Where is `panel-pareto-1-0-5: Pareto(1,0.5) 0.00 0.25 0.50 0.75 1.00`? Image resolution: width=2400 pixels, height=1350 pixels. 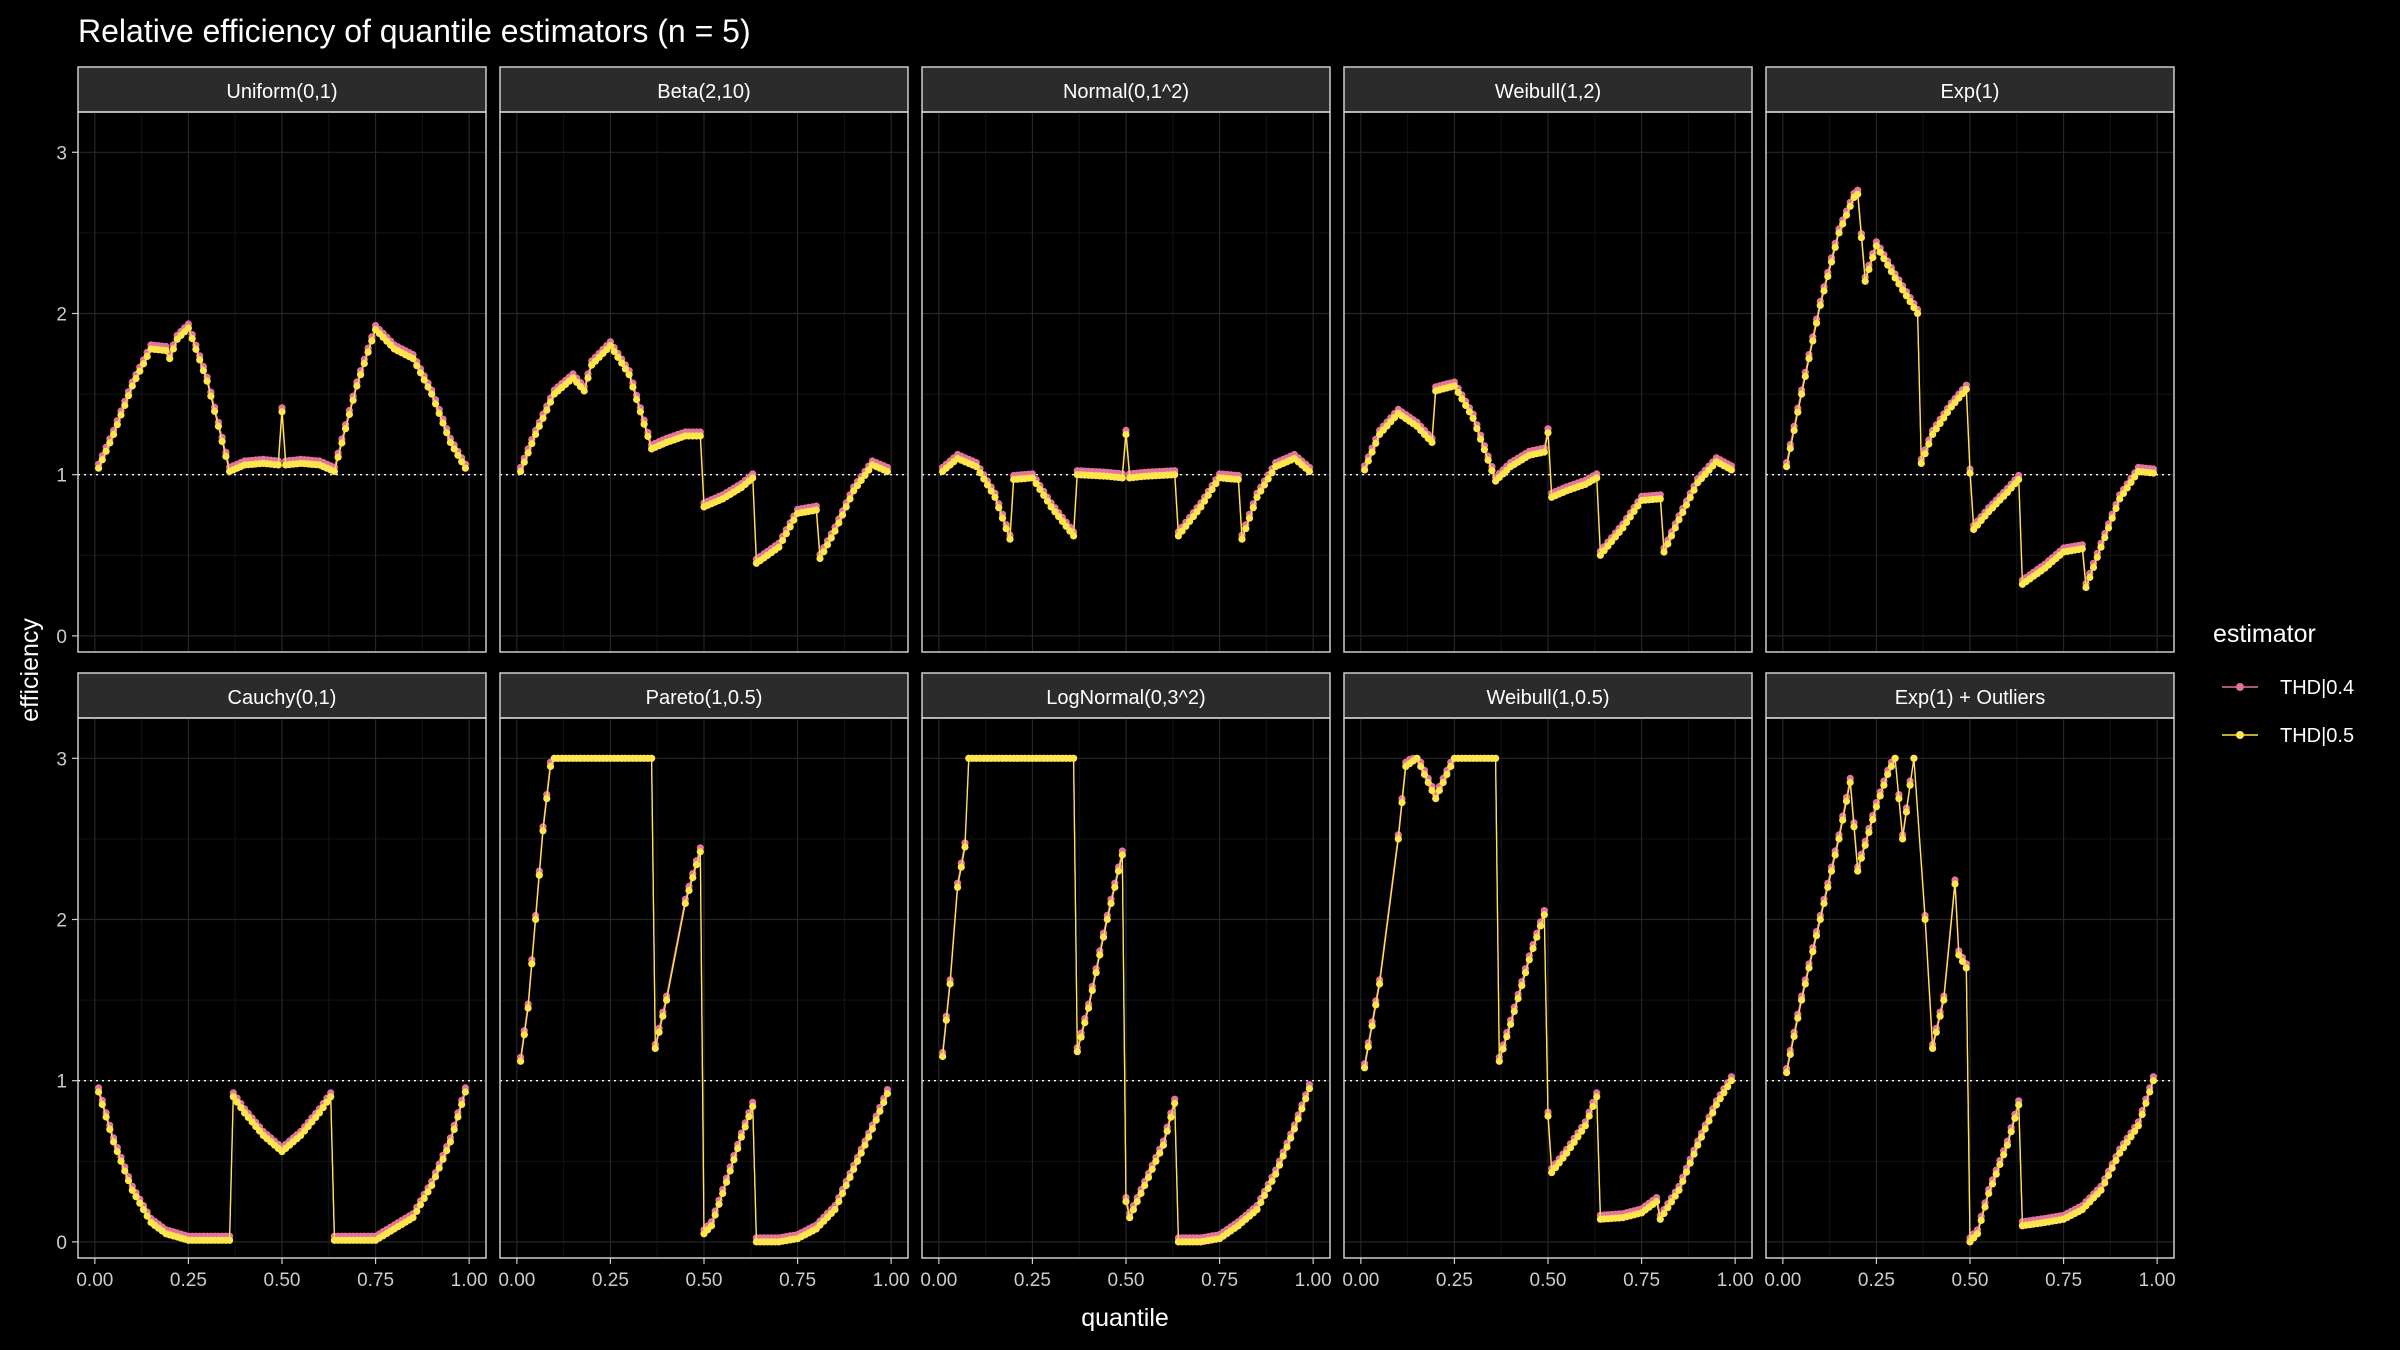 panel-pareto-1-0-5: Pareto(1,0.5) 0.00 0.25 0.50 0.75 1.00 is located at coordinates (704, 981).